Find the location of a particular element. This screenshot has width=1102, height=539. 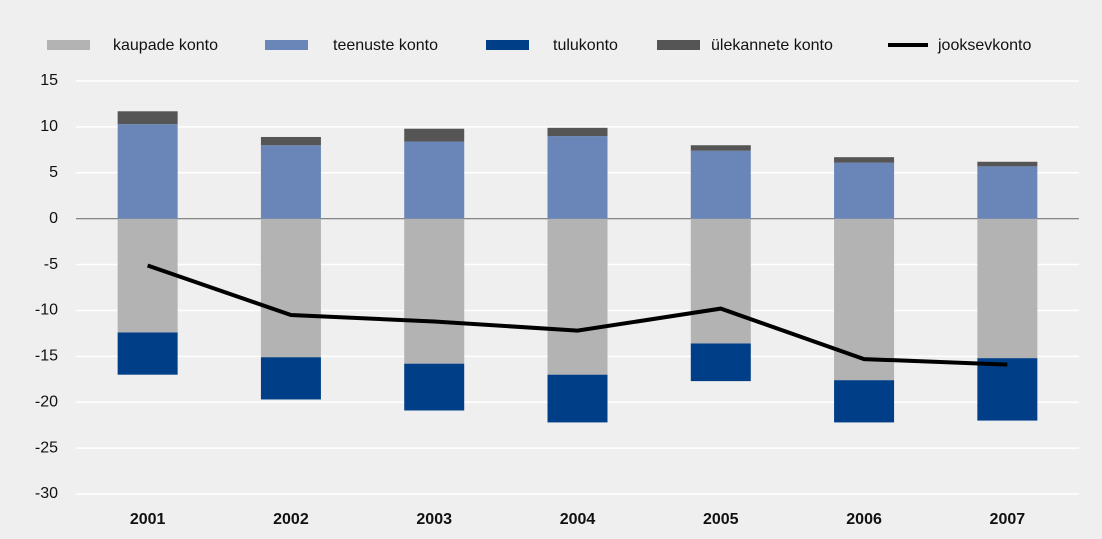

y-tick-label: -10 is located at coordinates (46, 310).